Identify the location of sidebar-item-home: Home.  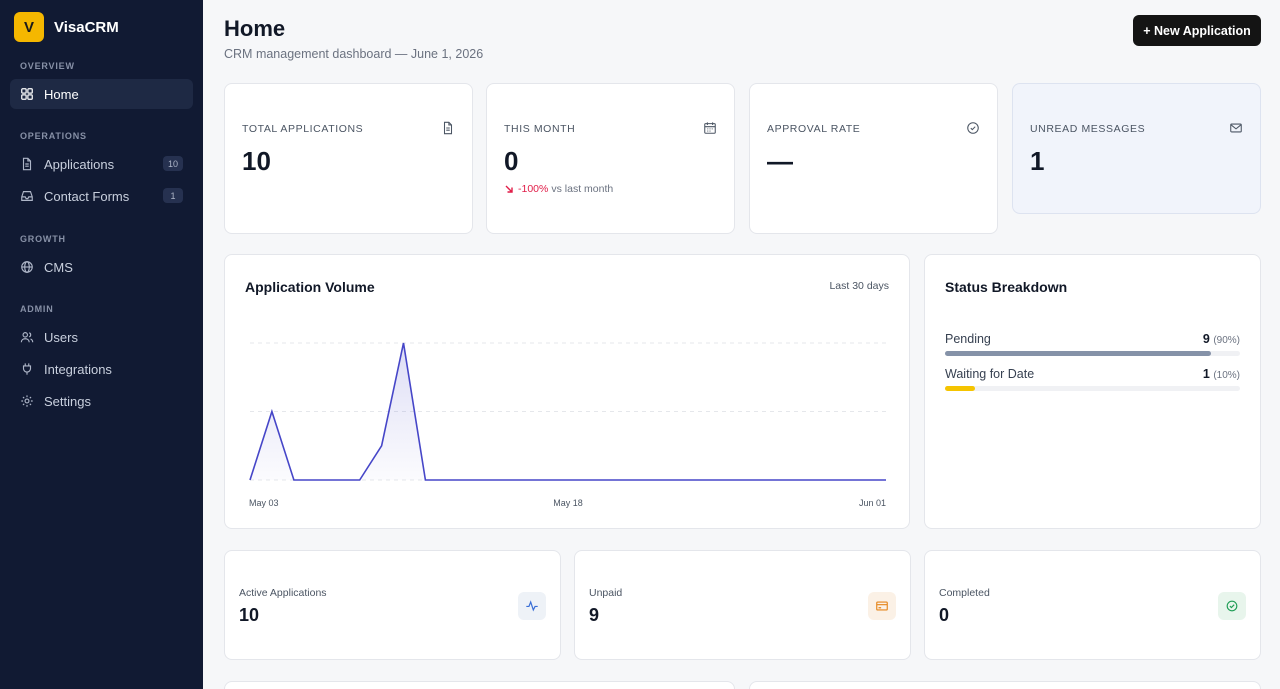
(101, 94).